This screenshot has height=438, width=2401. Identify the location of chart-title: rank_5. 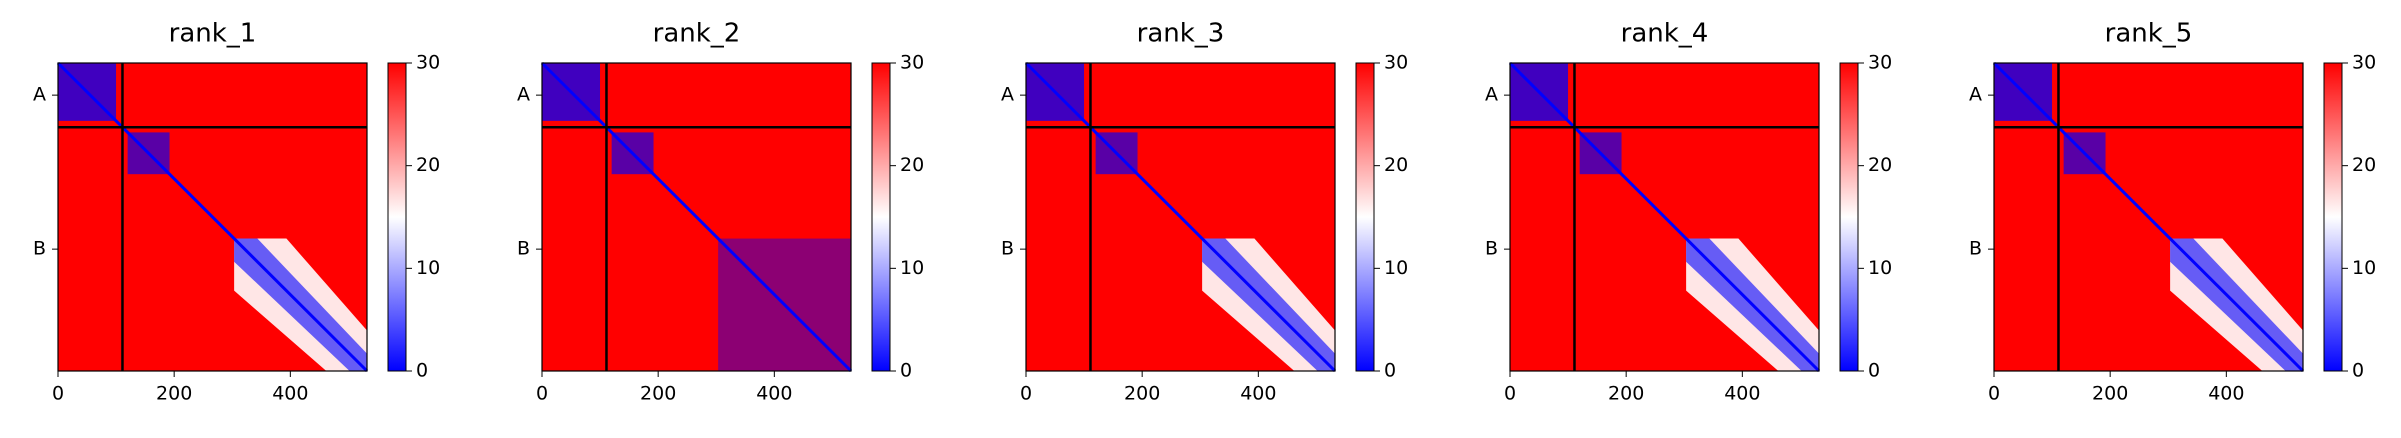
(2149, 34).